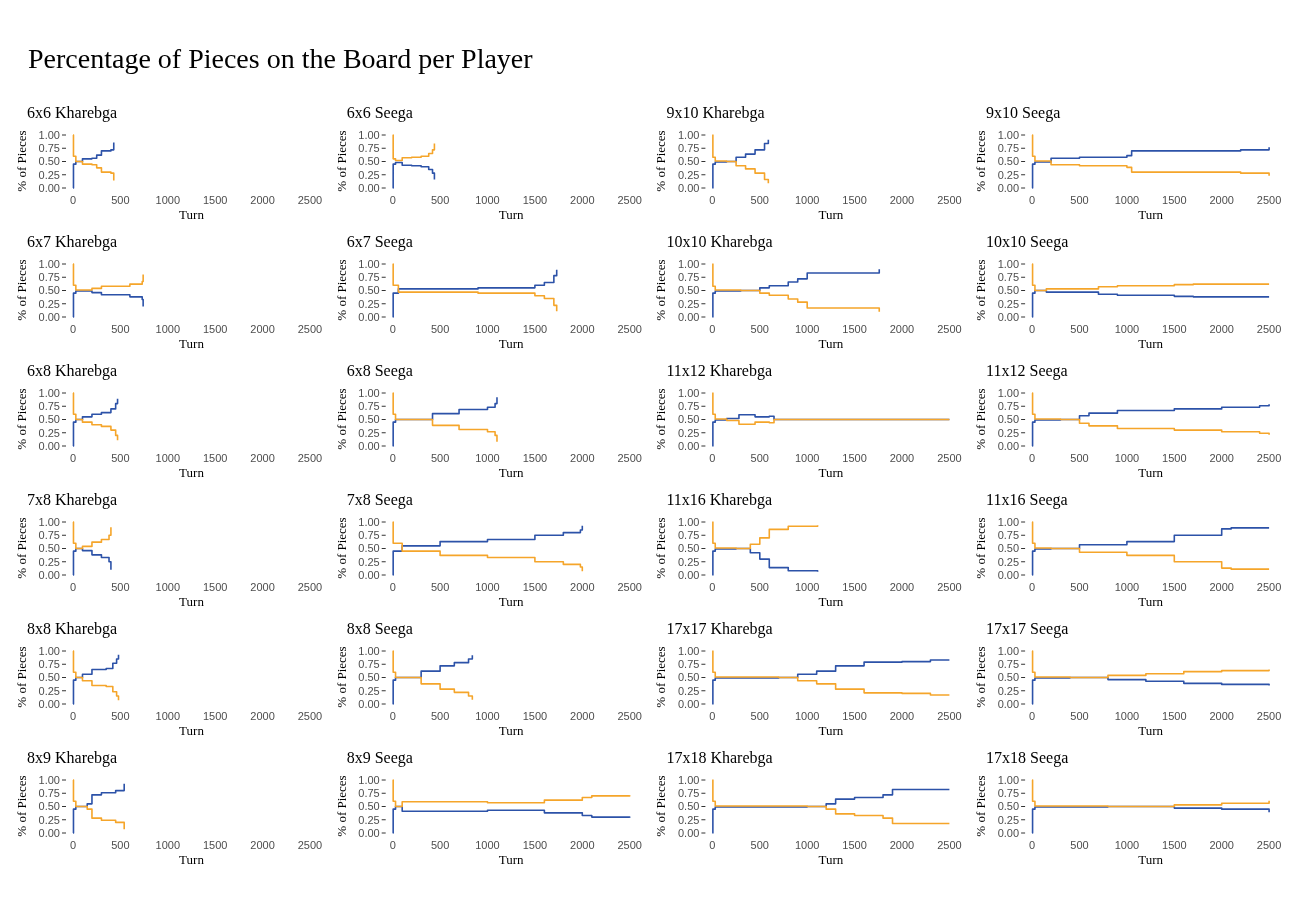  Describe the element at coordinates (1027, 500) in the screenshot. I see `chart-title: 11x16 Seega` at that location.